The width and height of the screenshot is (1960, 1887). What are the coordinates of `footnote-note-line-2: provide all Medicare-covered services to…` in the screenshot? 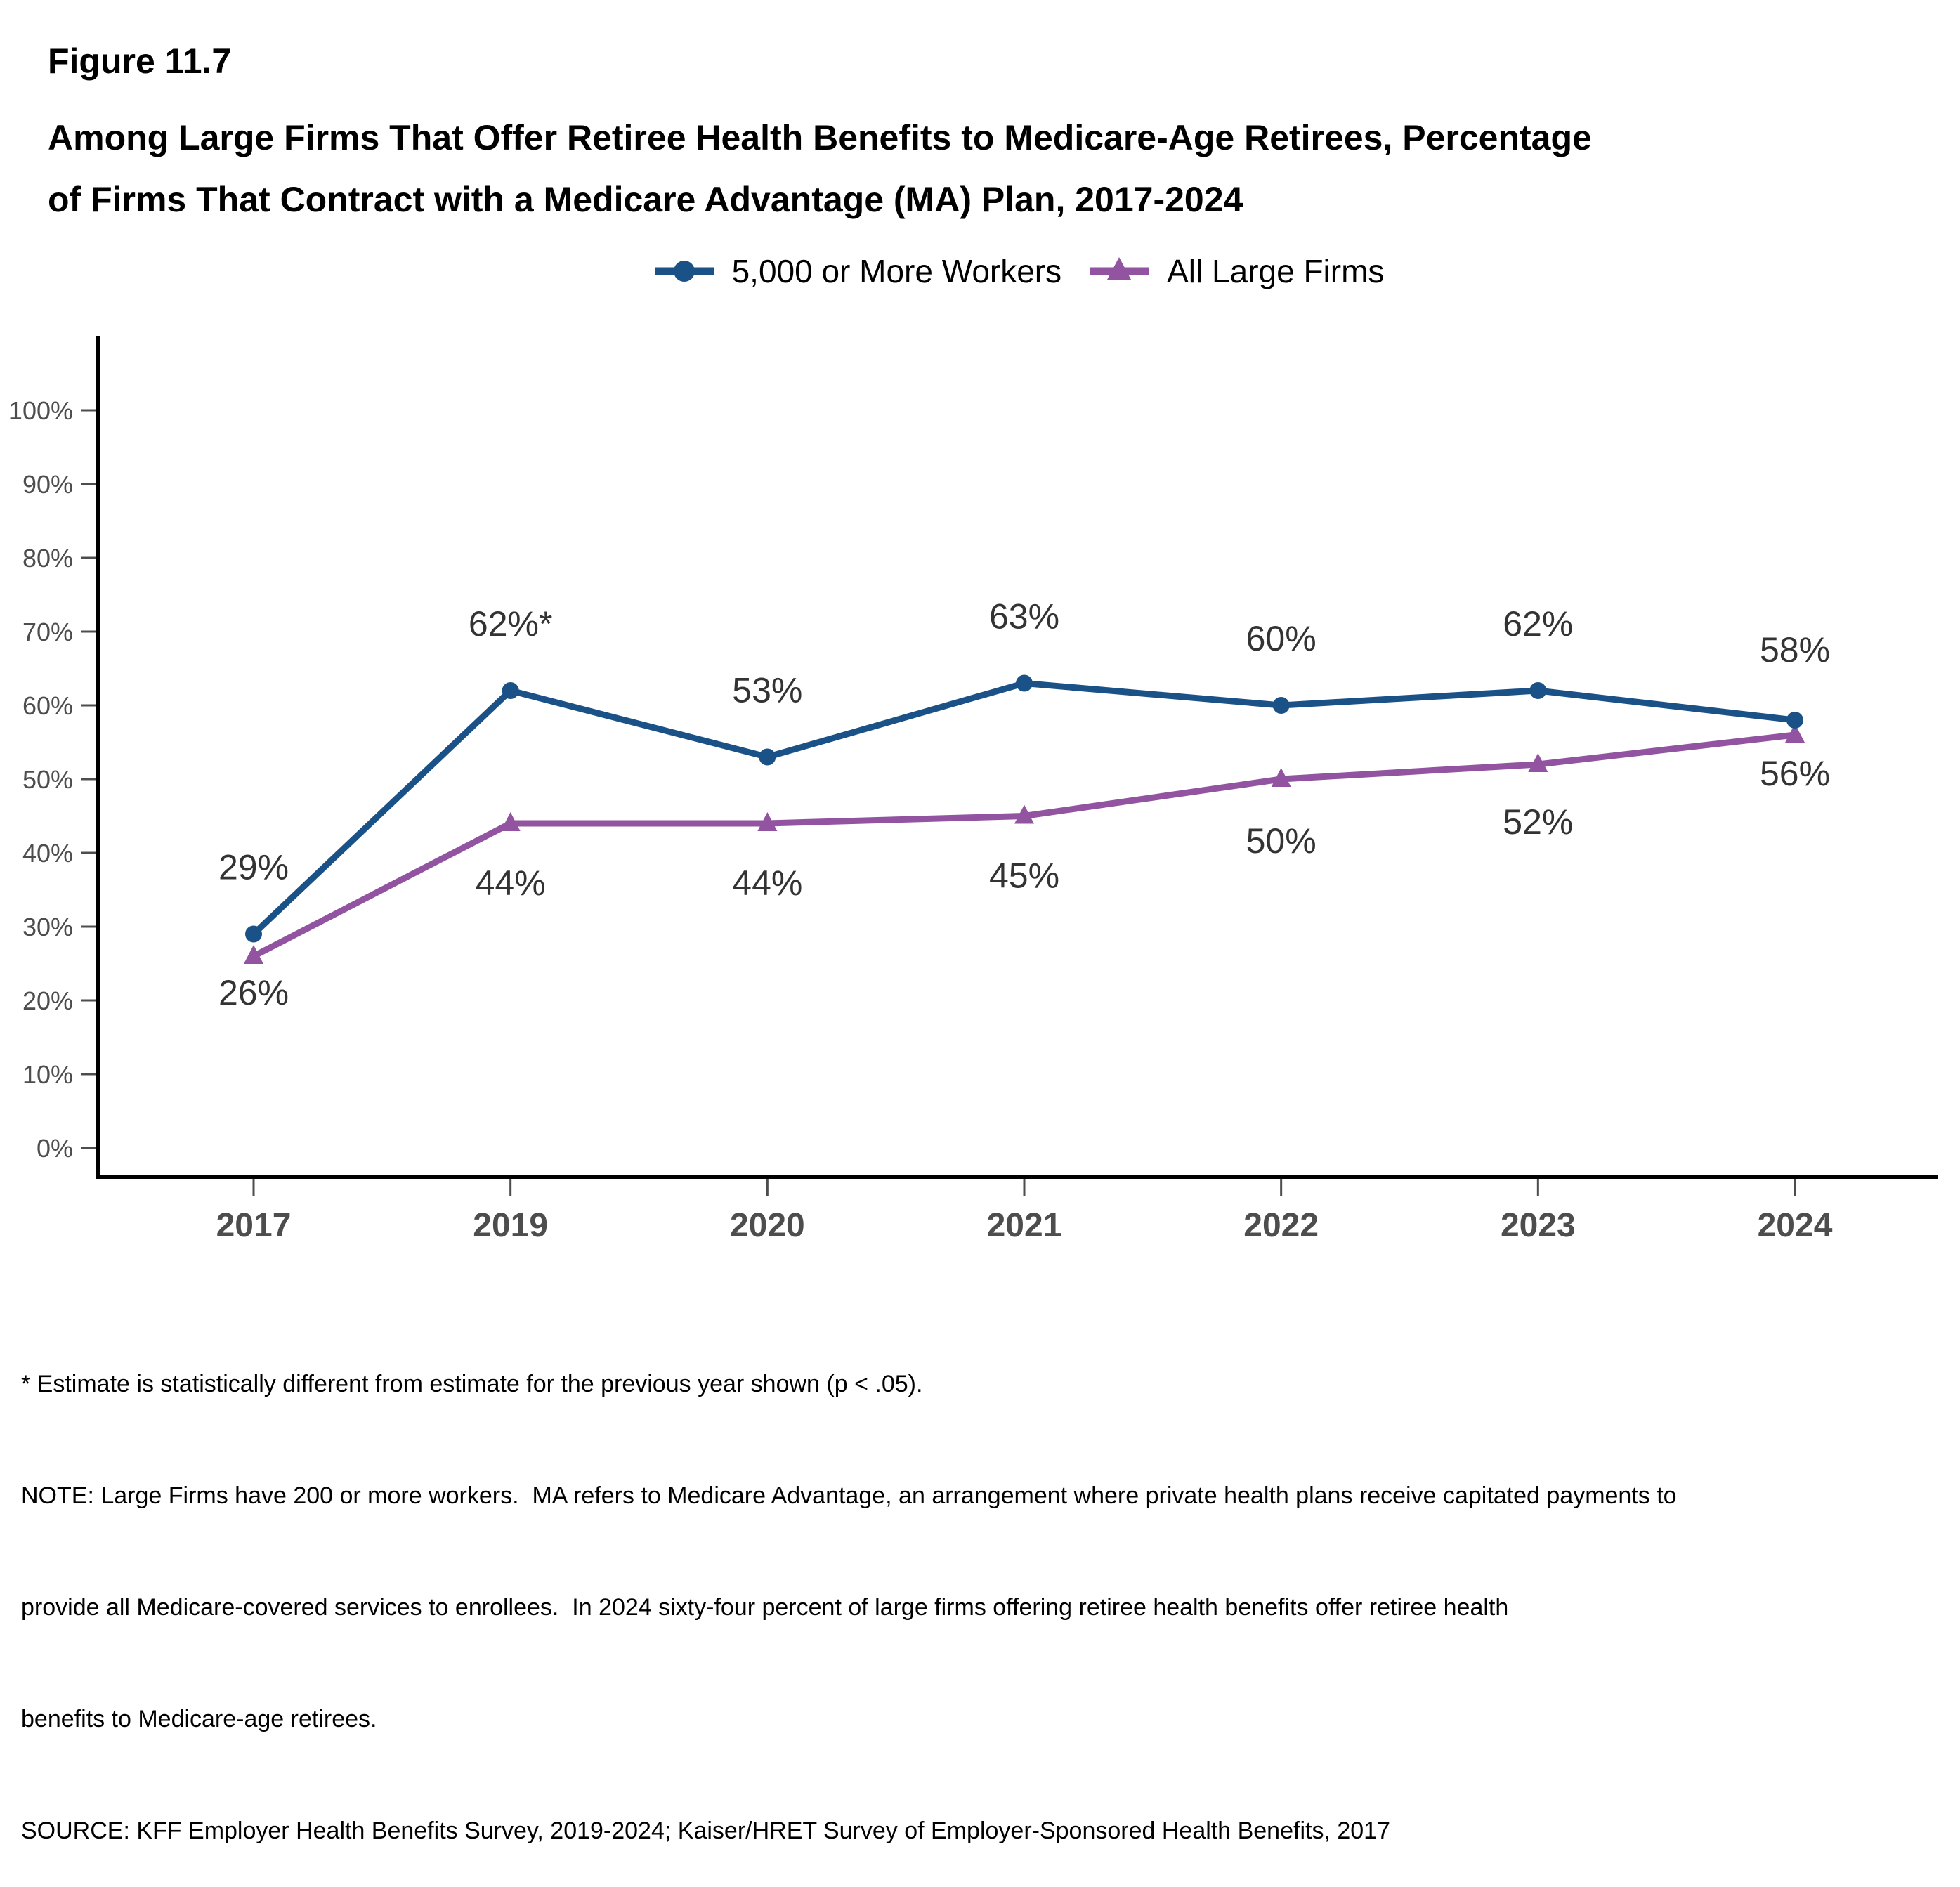 It's located at (765, 1607).